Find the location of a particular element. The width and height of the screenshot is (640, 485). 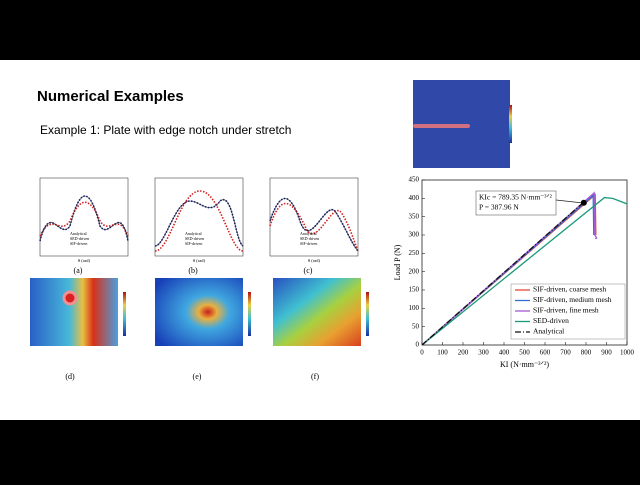

legend-label: SIF-driven, fine mesh is located at coordinates (566, 310).